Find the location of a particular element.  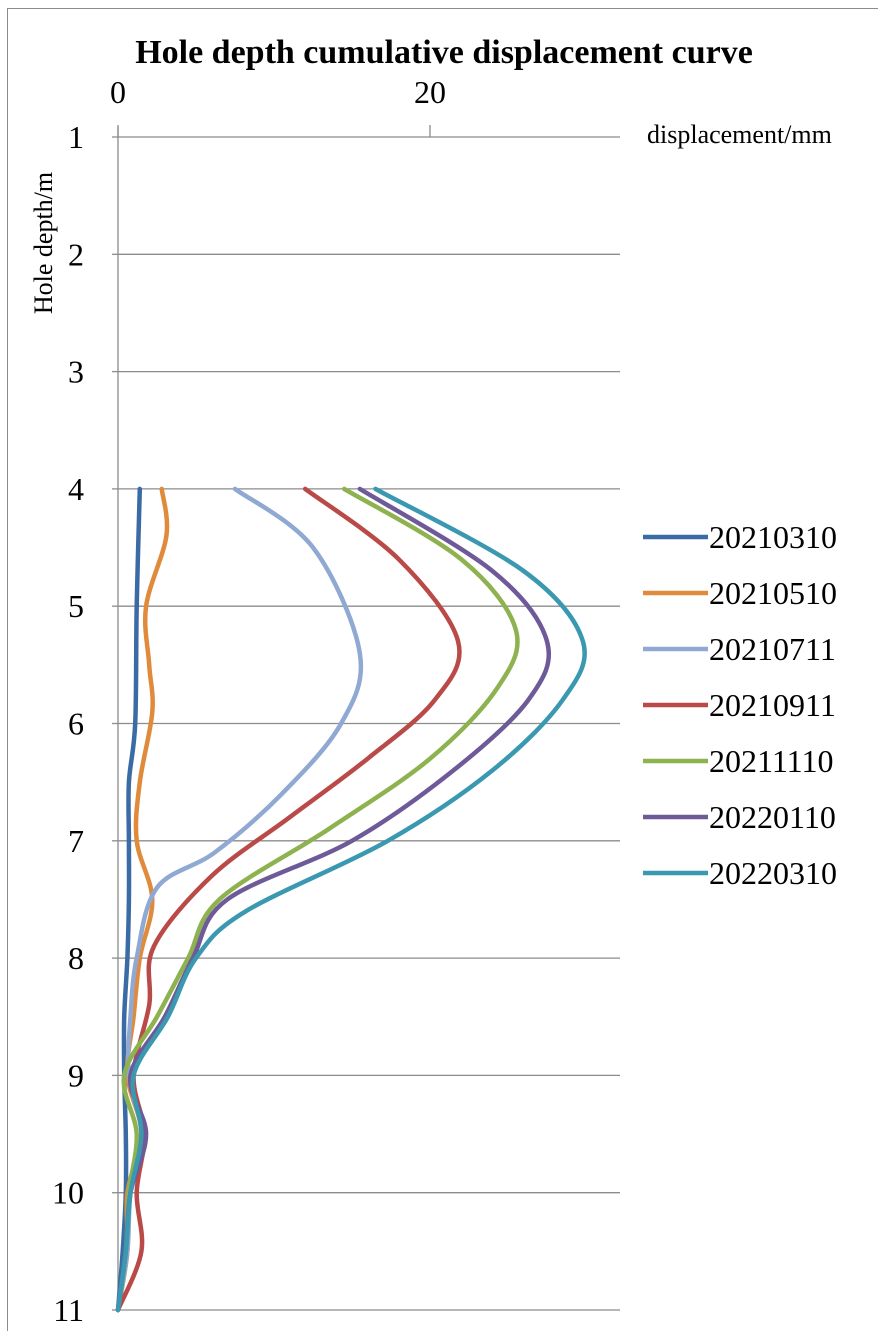

y-axis-label: Hole depth/m is located at coordinates (43, 243).